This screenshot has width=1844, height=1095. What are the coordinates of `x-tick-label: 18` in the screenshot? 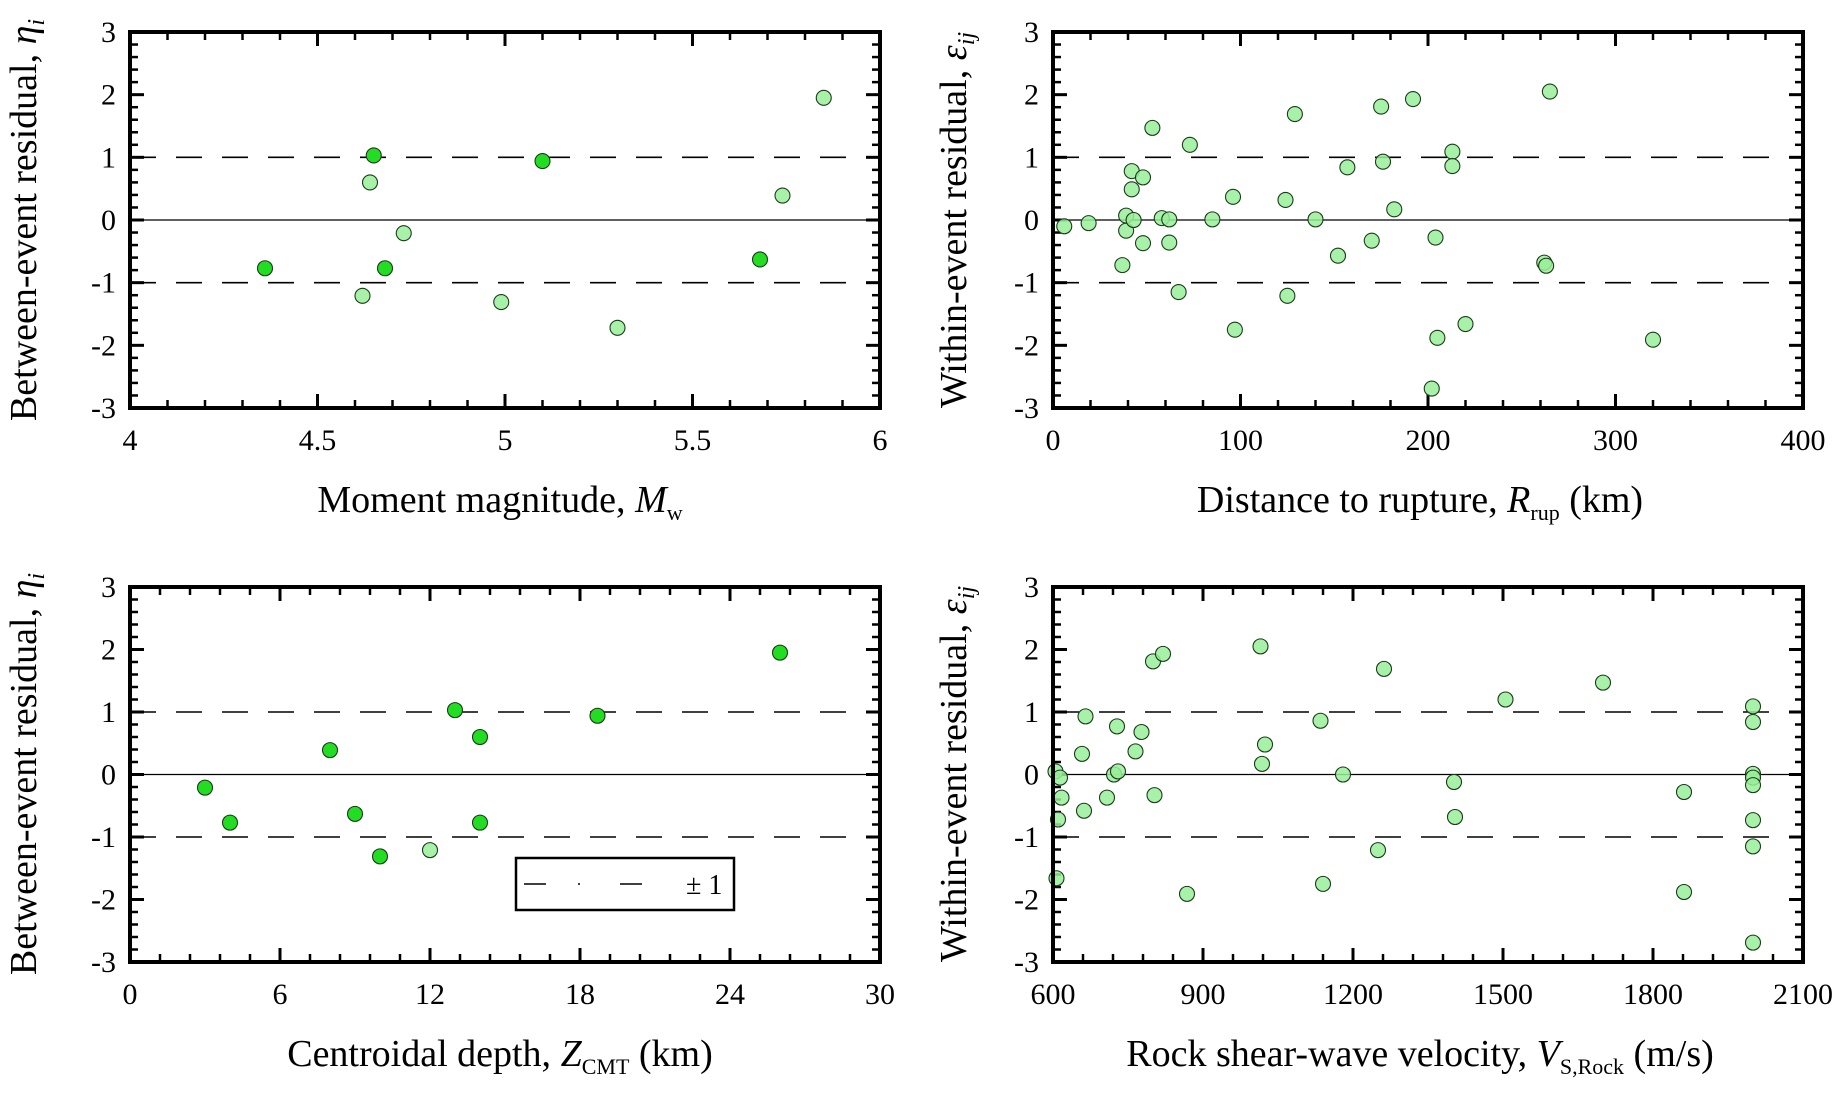 It's located at (580, 994).